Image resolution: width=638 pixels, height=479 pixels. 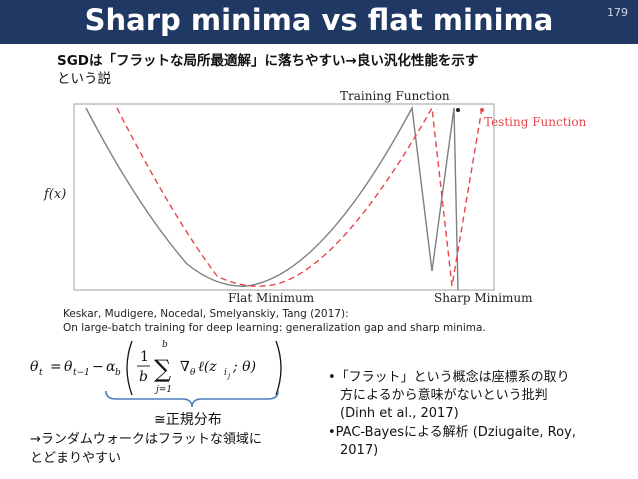 What do you see at coordinates (271, 298) in the screenshot?
I see `flat-minimum-label: Flat Minimum` at bounding box center [271, 298].